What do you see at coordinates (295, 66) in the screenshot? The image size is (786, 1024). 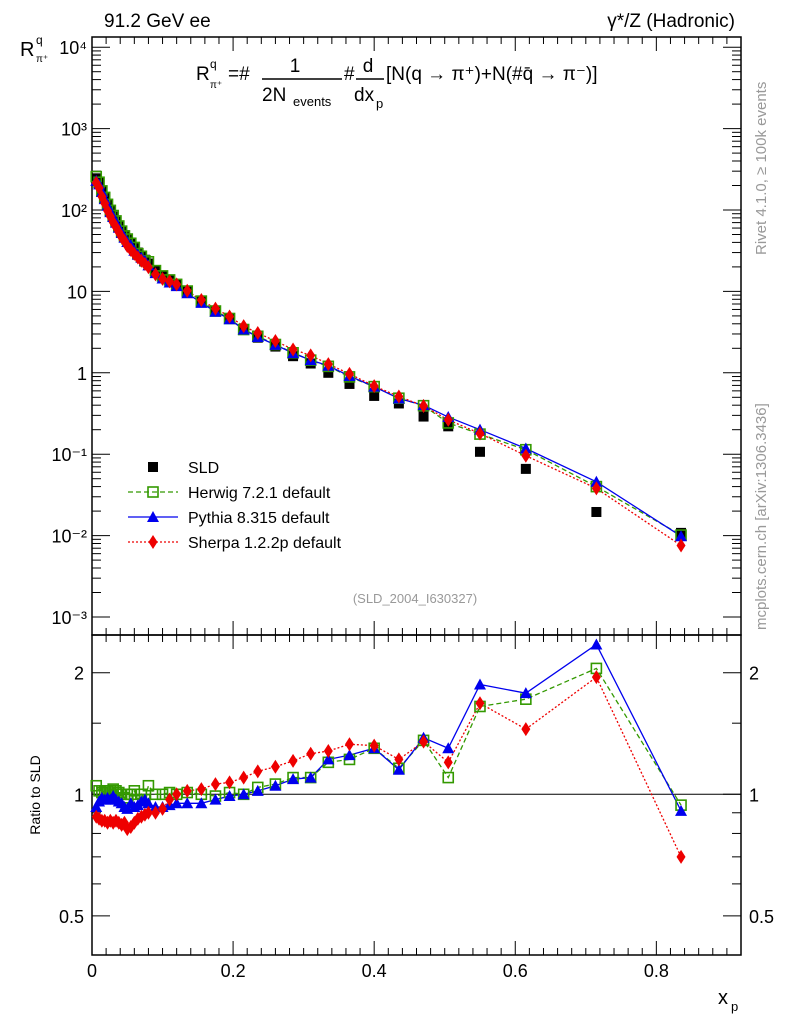 I see `svg-text: 1` at bounding box center [295, 66].